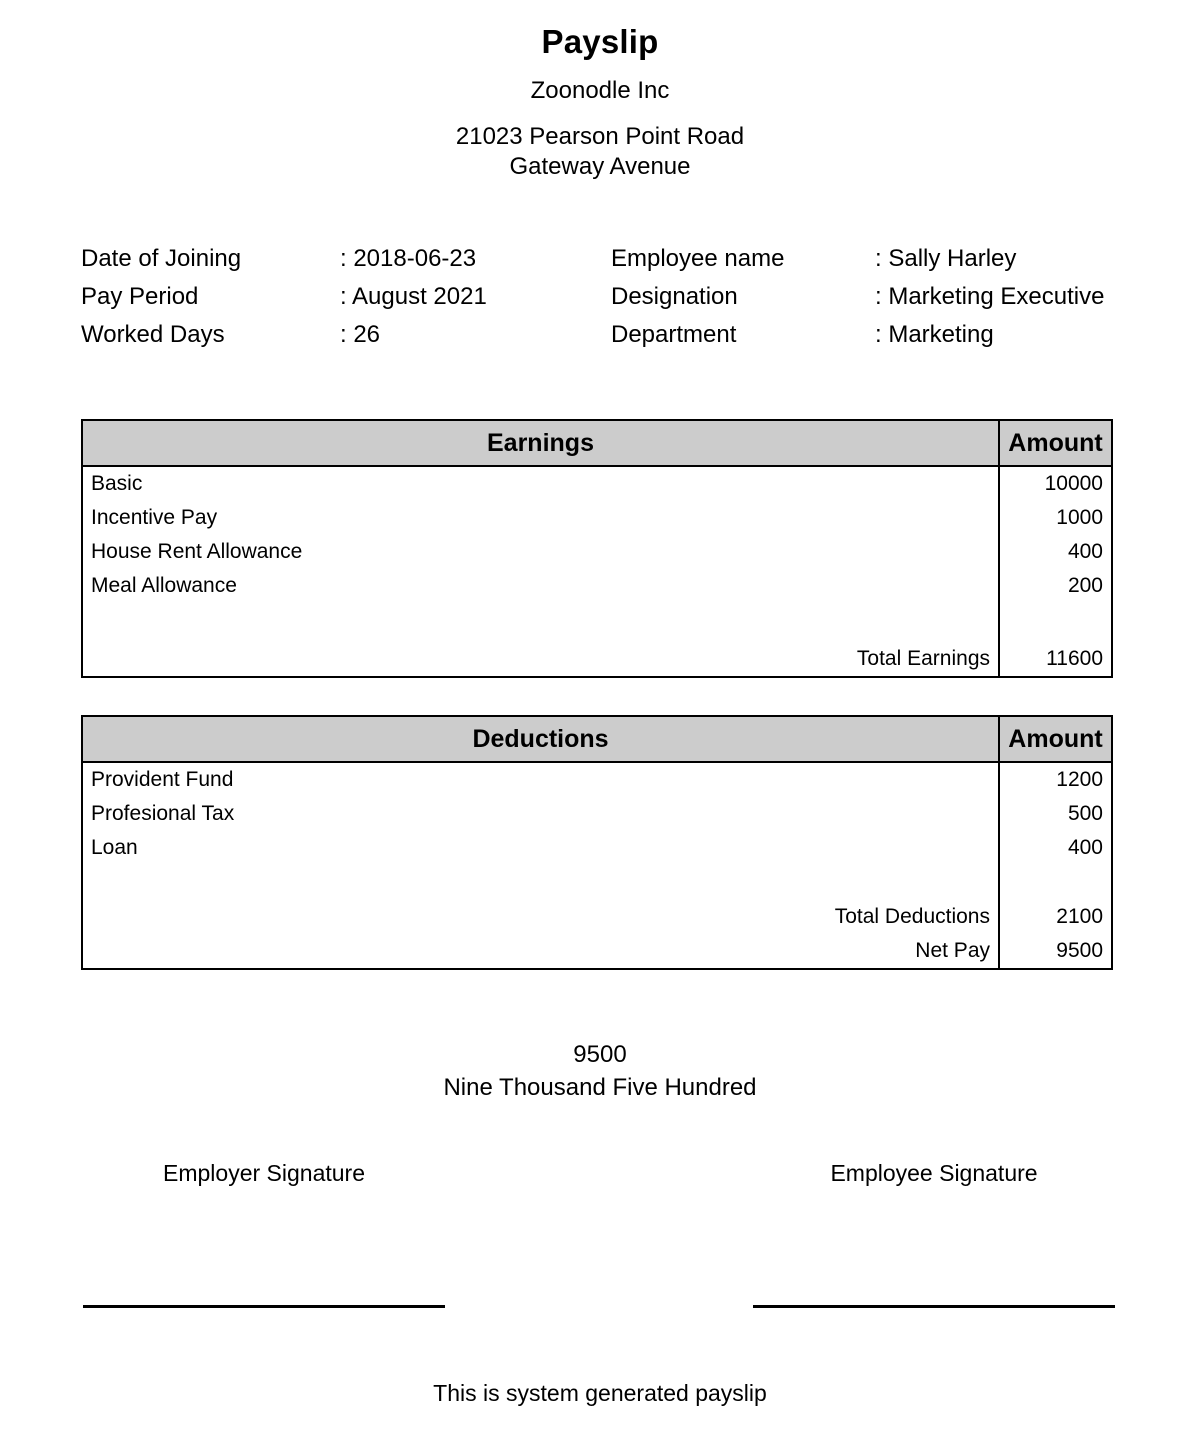 The image size is (1200, 1451). I want to click on table-row: Meal Allowance, so click(164, 585).